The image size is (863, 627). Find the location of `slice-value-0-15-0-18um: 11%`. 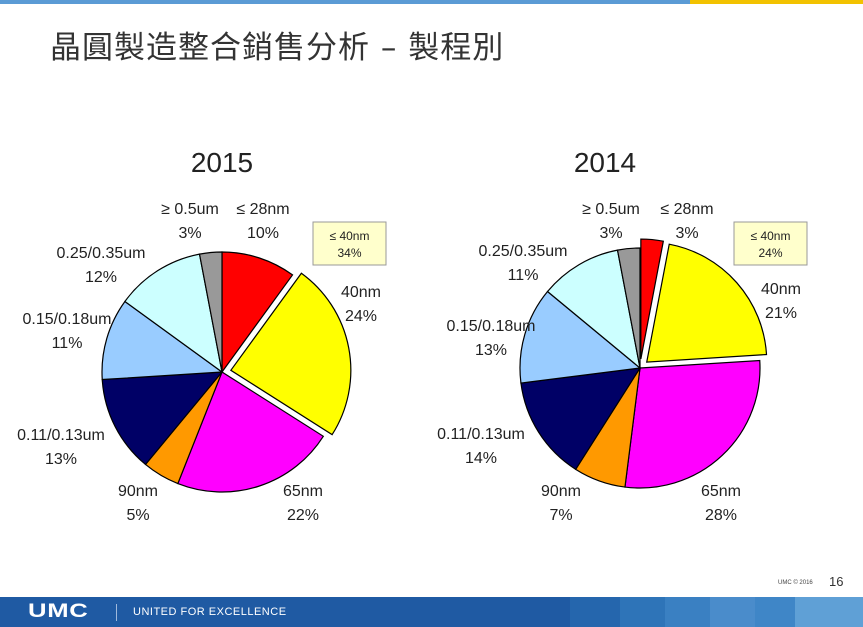

slice-value-0-15-0-18um: 11% is located at coordinates (67, 343).